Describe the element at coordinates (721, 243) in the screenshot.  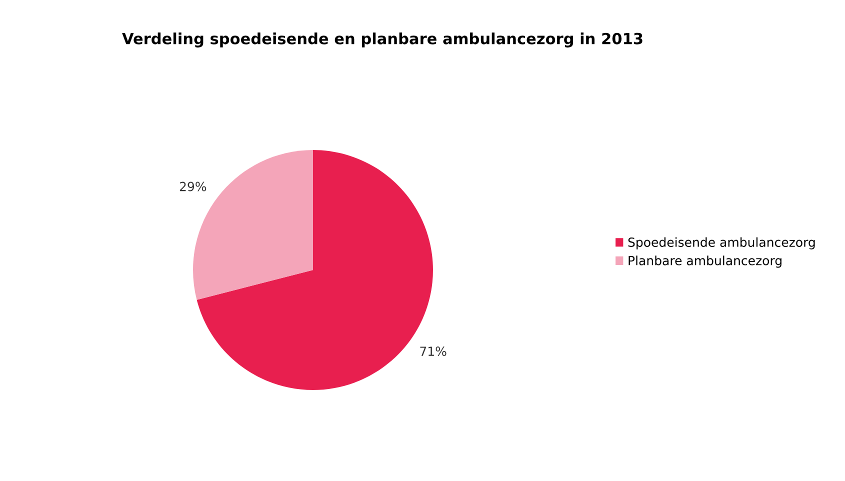
I see `legend-label: Spoedeisende ambulancezorg` at that location.